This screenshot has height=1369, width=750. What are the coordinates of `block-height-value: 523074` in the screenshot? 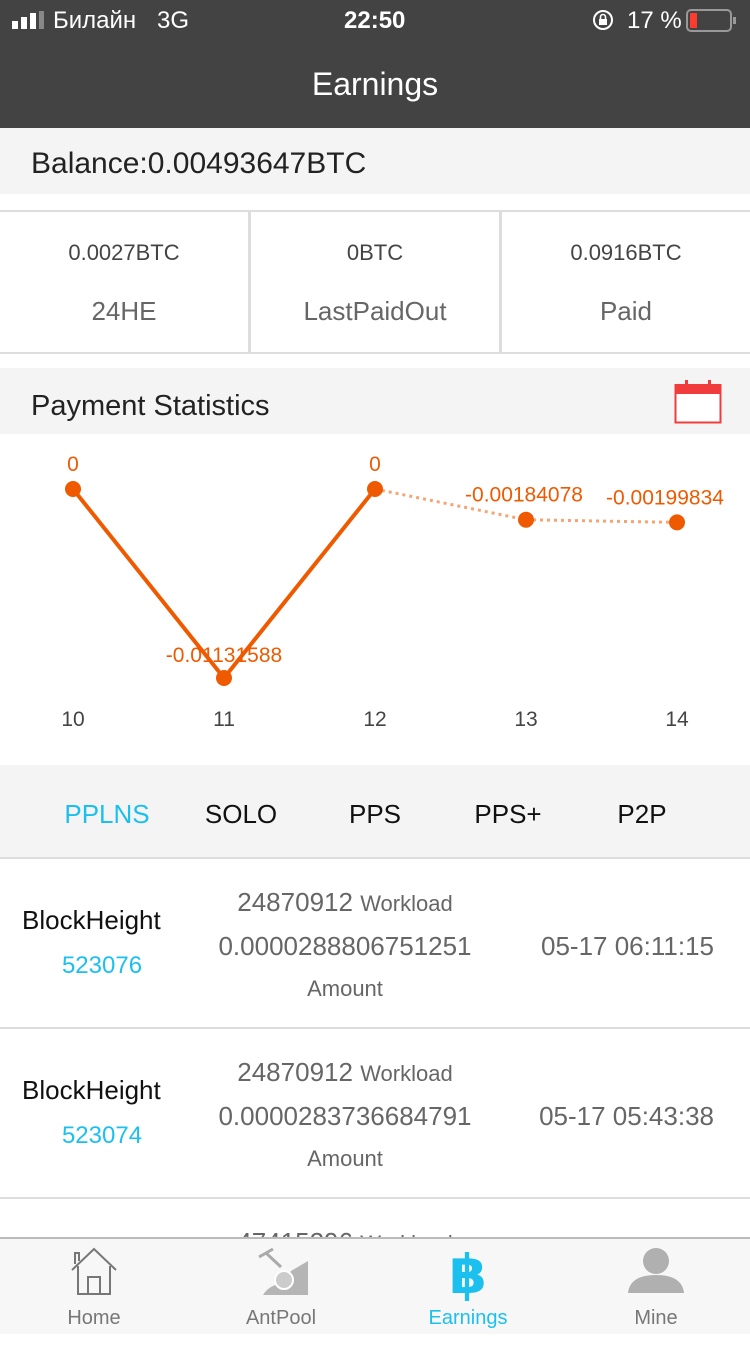 It's located at (102, 1135).